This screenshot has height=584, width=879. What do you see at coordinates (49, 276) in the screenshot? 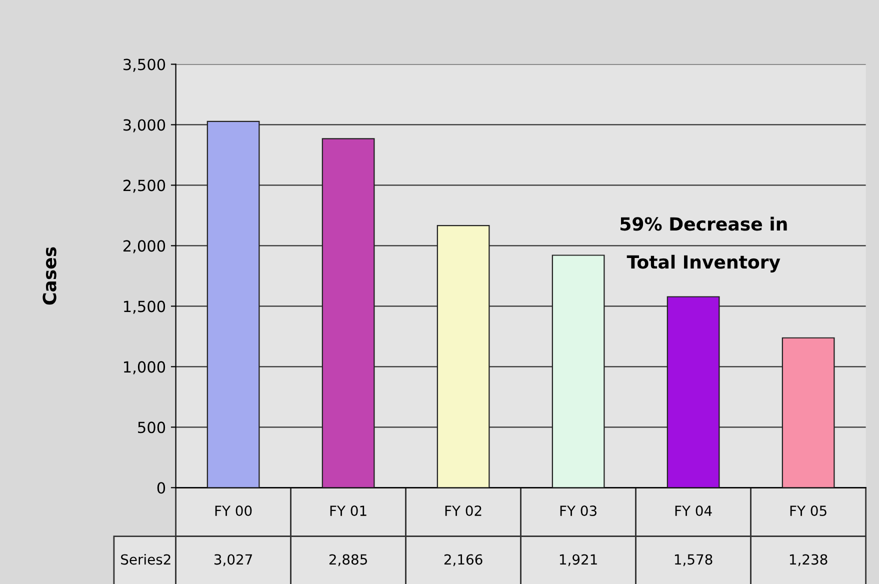
I see `y-axis-title: Cases` at bounding box center [49, 276].